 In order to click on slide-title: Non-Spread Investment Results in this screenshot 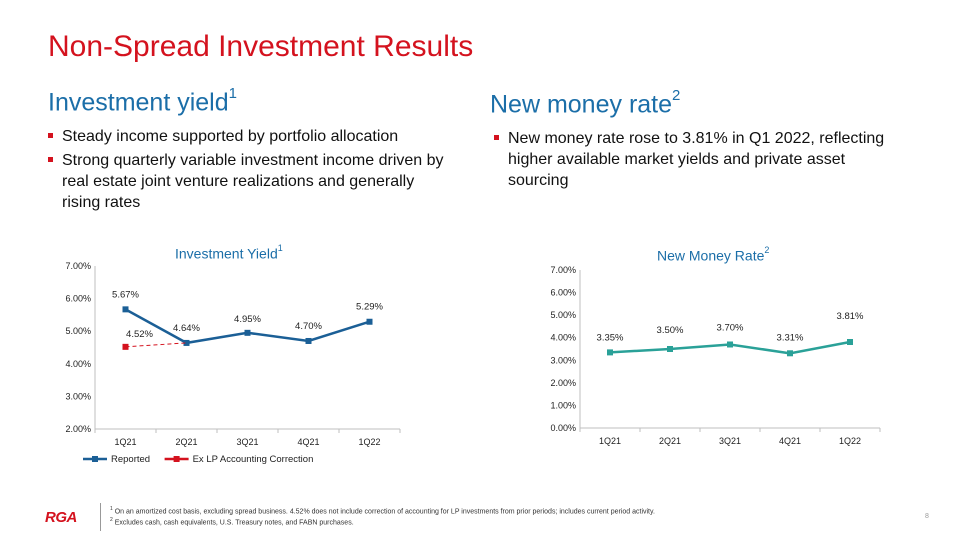, I will do `click(261, 46)`.